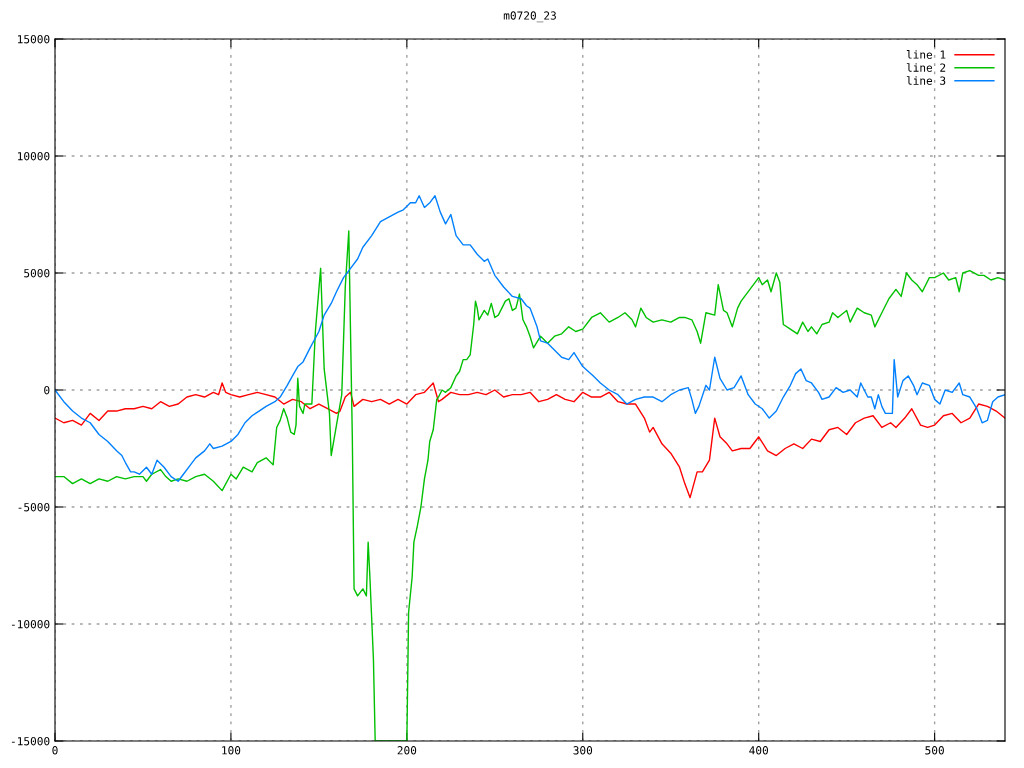 The width and height of the screenshot is (1024, 768). I want to click on y-tick-label: 15000, so click(34, 39).